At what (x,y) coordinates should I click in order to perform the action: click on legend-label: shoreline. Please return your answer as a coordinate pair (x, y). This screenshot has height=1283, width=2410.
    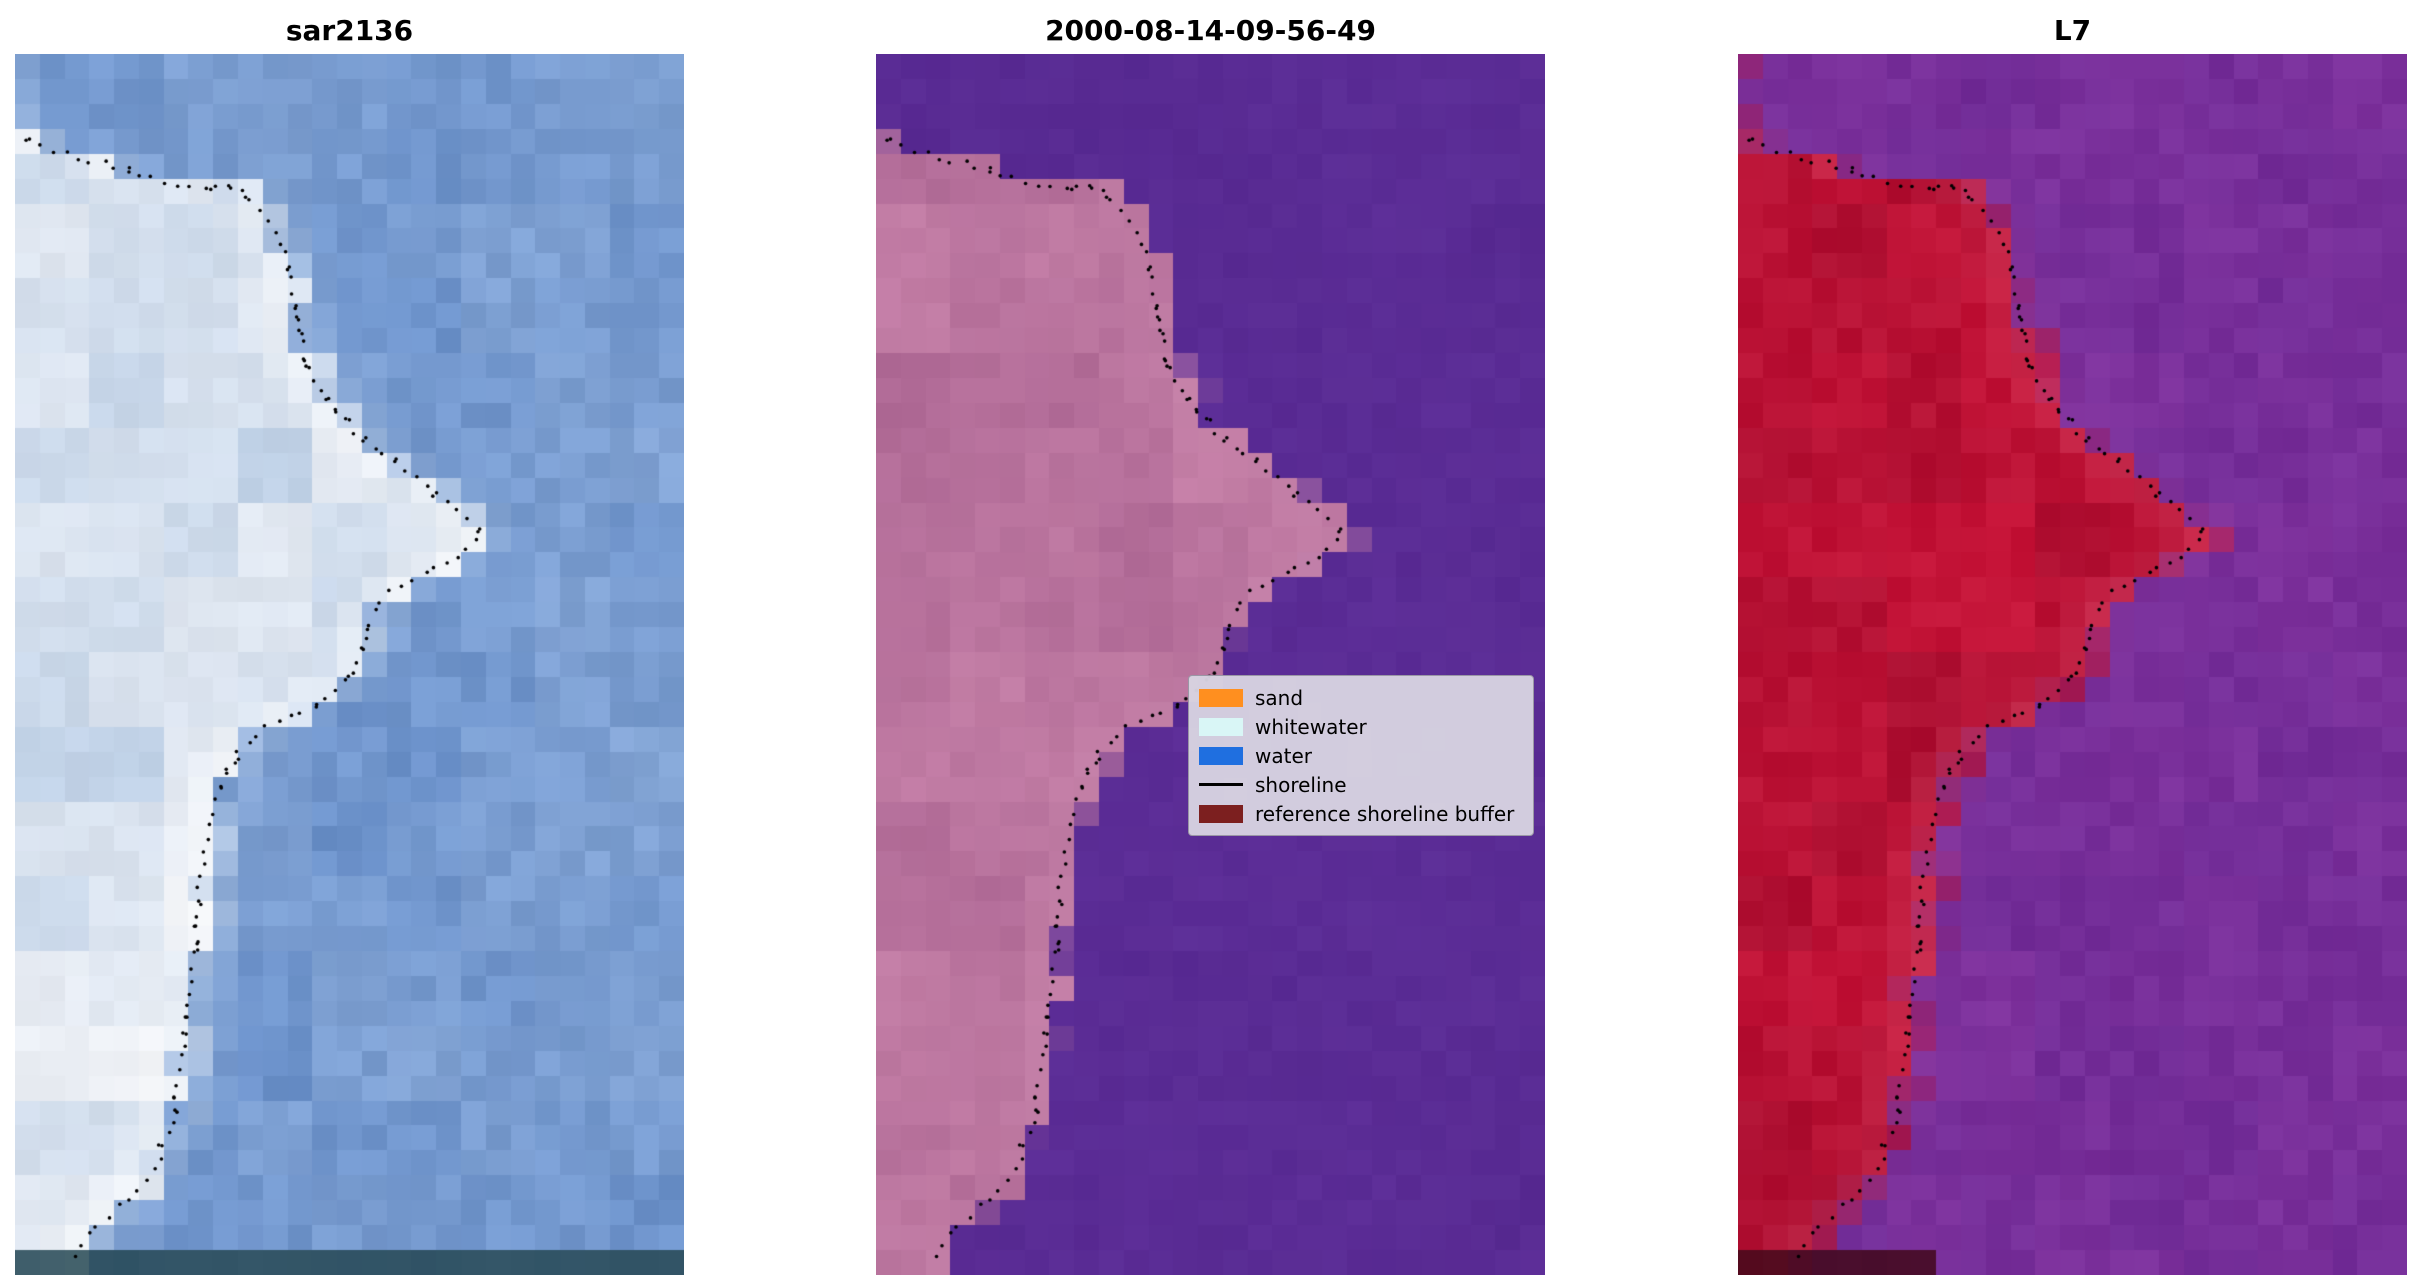
    Looking at the image, I should click on (1301, 784).